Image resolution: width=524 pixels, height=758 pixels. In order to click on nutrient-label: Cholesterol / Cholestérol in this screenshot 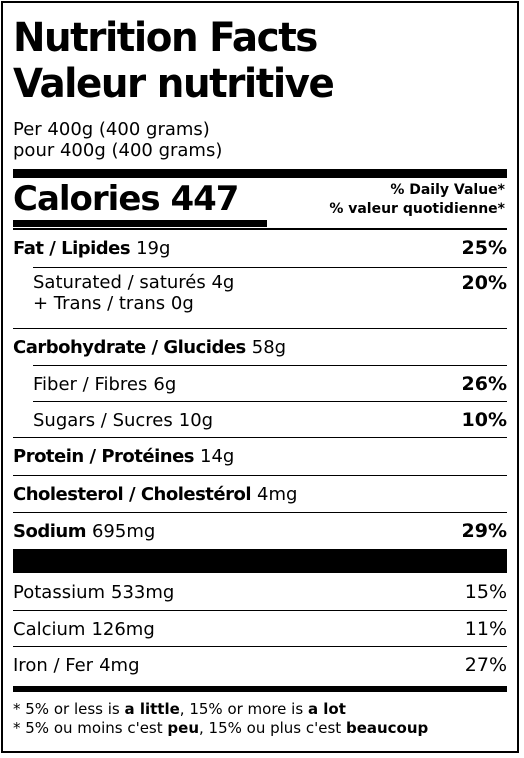, I will do `click(132, 494)`.